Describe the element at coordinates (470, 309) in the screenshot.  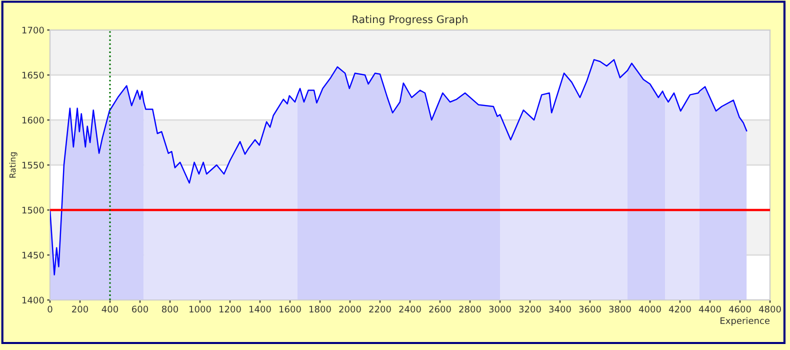
I see `x-tick-label: 2800` at that location.